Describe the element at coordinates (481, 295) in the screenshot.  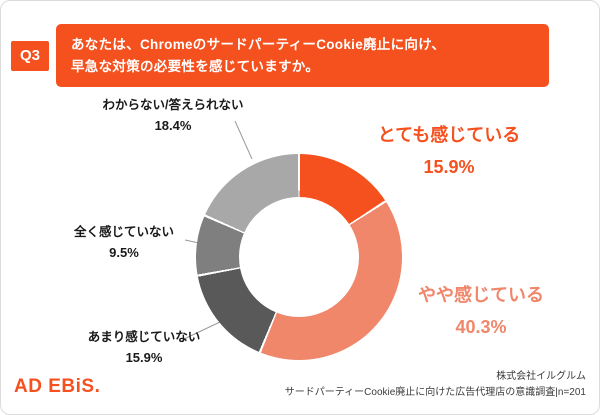
I see `segment-label: やや感じている` at that location.